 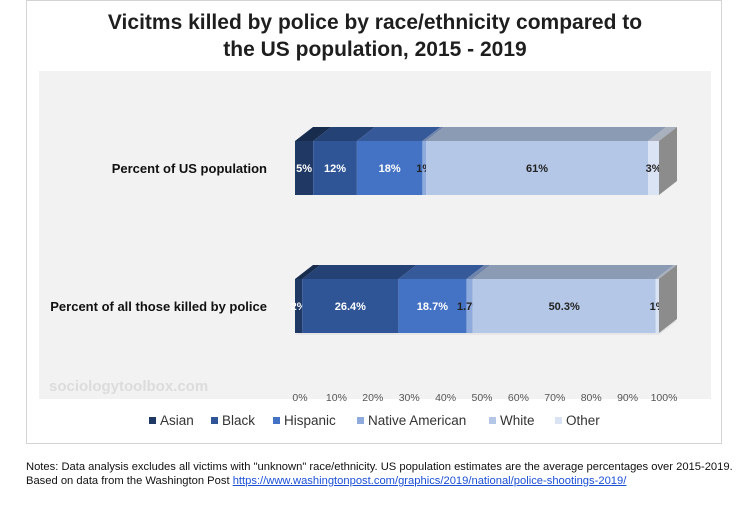 I want to click on data-label: 18%, so click(x=390, y=169).